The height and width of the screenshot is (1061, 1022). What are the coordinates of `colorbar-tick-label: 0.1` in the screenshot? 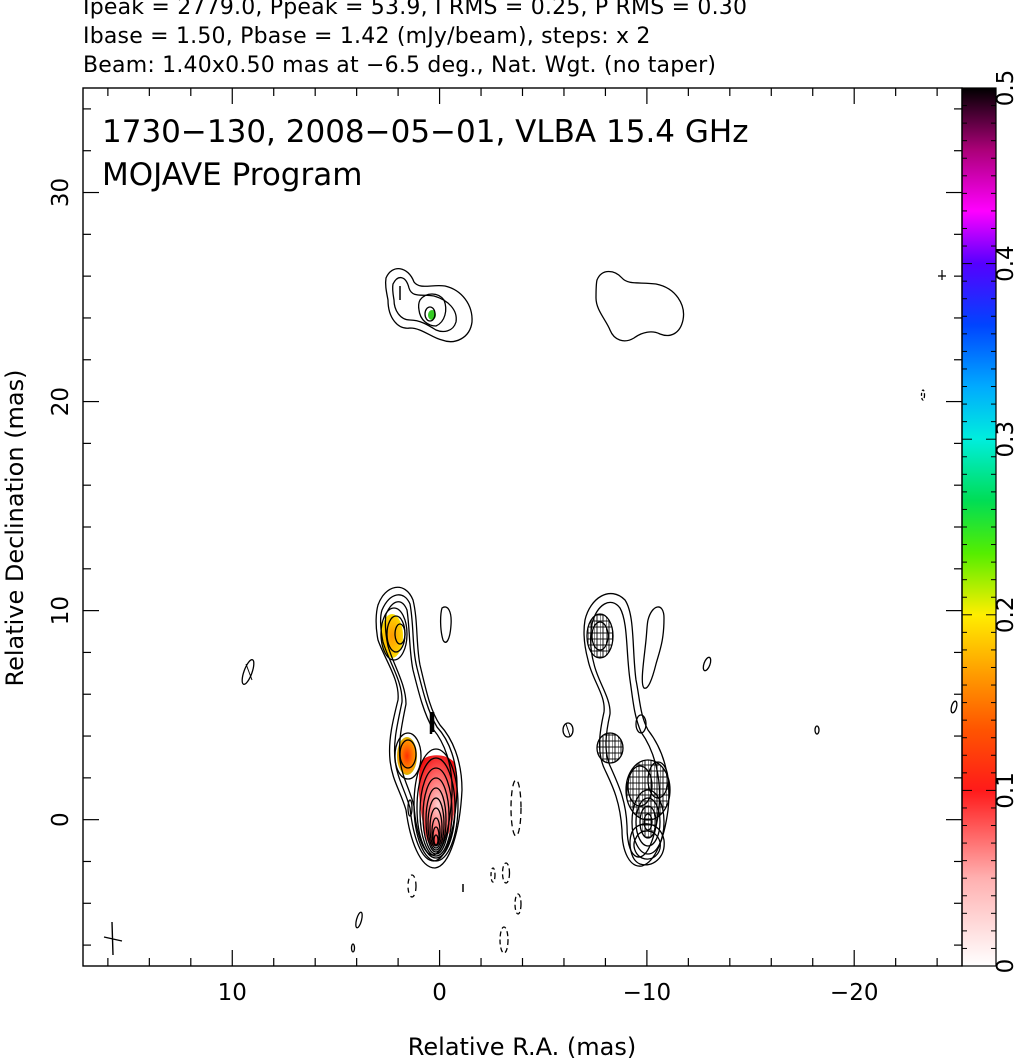 It's located at (1006, 790).